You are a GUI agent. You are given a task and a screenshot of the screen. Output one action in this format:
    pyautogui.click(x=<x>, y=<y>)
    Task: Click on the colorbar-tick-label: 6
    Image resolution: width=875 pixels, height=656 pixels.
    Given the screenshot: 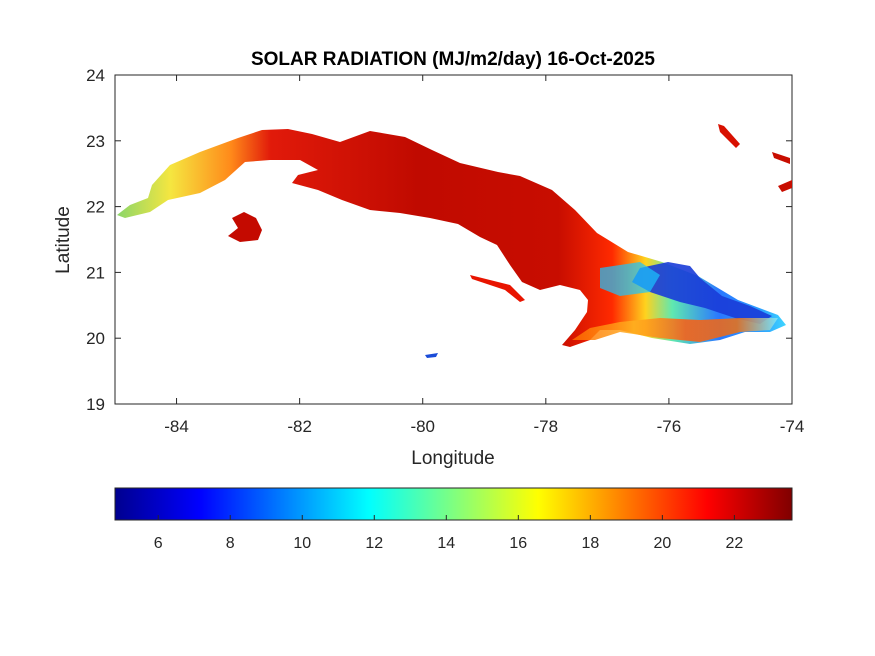 What is the action you would take?
    pyautogui.click(x=158, y=543)
    